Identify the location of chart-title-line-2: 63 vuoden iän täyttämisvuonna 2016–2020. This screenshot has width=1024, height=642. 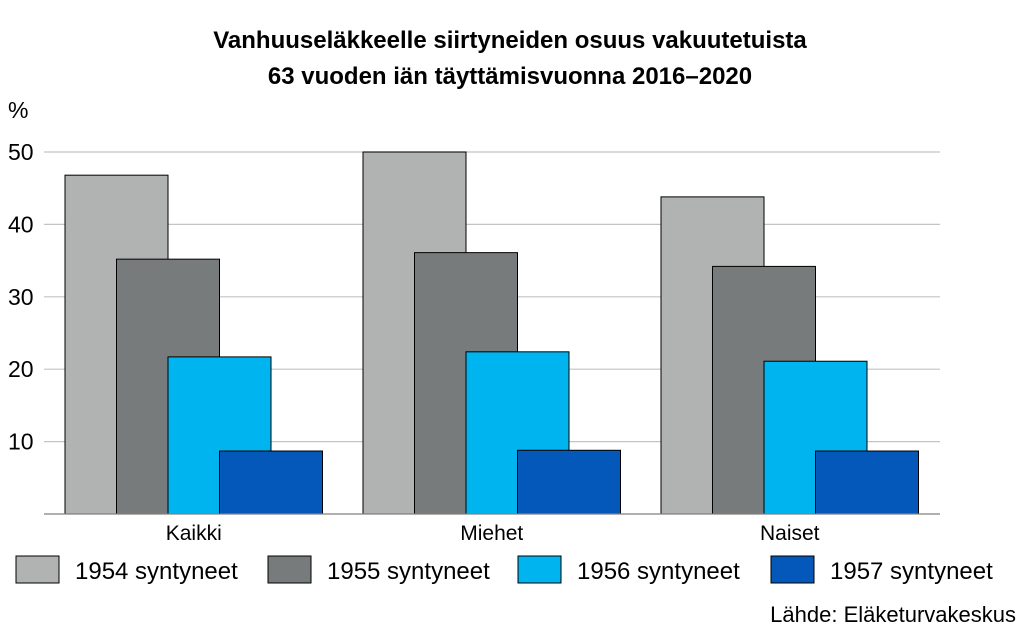
(510, 76).